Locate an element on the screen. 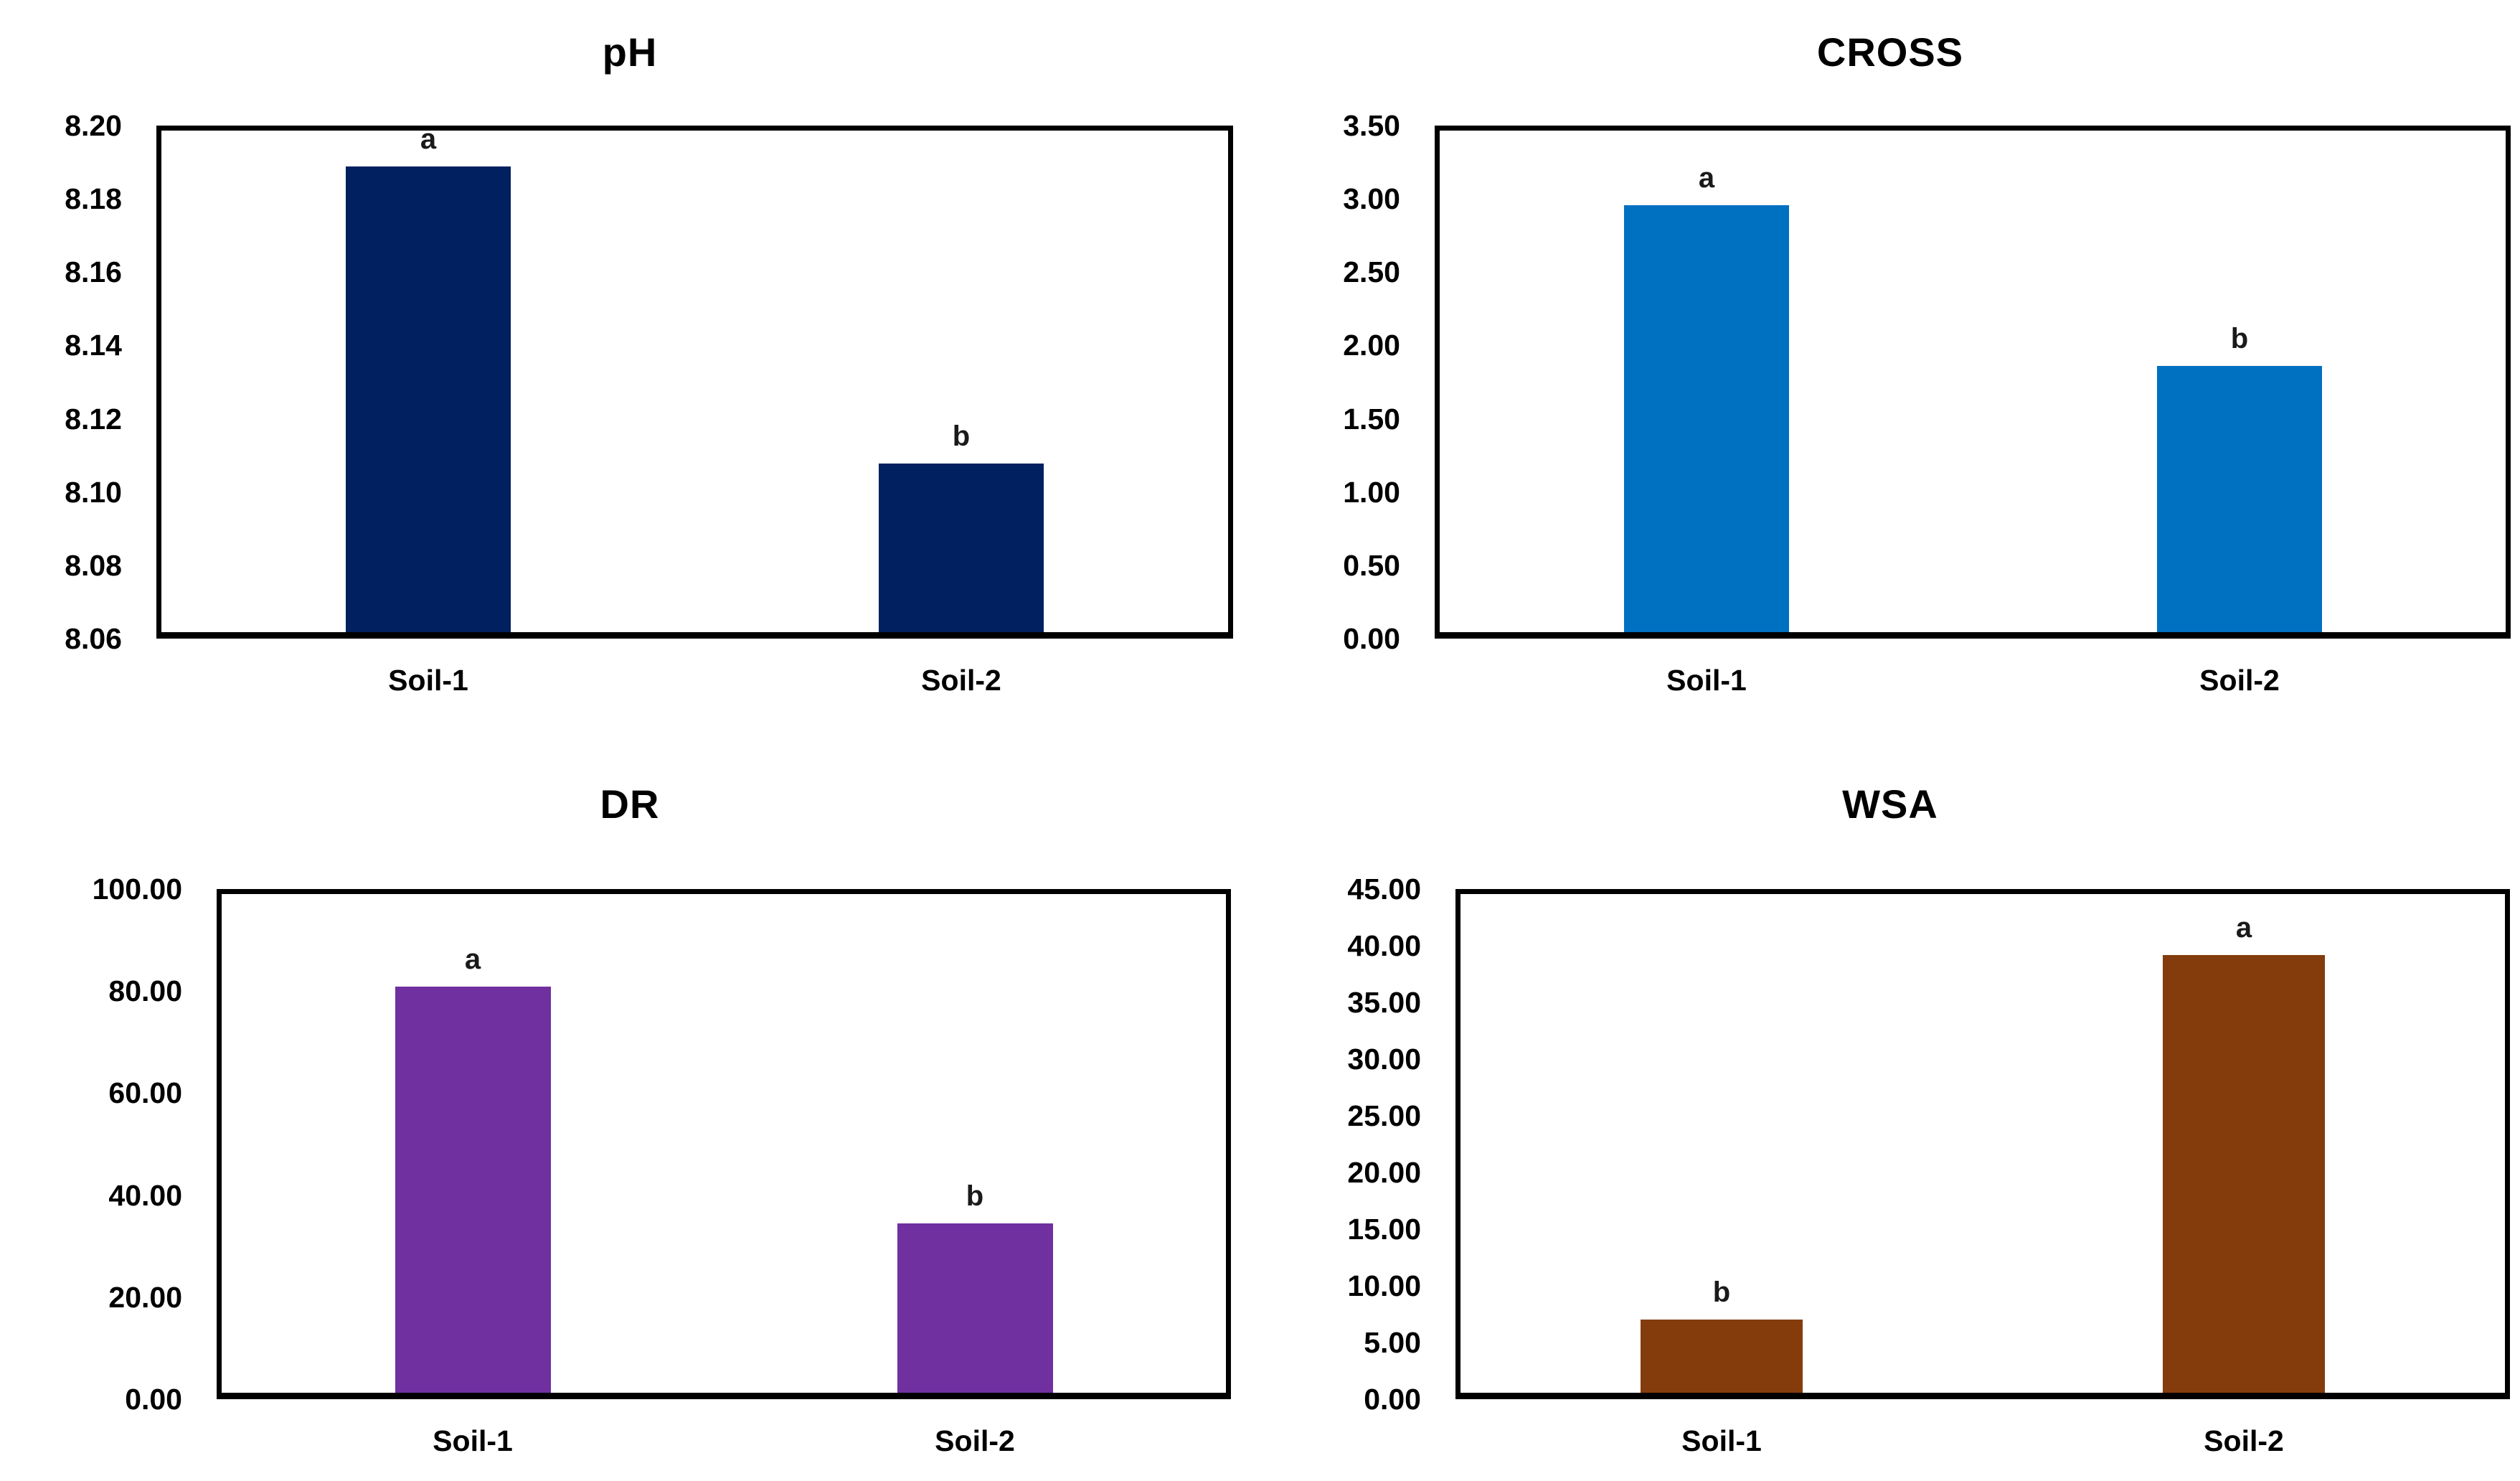 The width and height of the screenshot is (2520, 1481). y-tick-label: 0.50 is located at coordinates (1371, 566).